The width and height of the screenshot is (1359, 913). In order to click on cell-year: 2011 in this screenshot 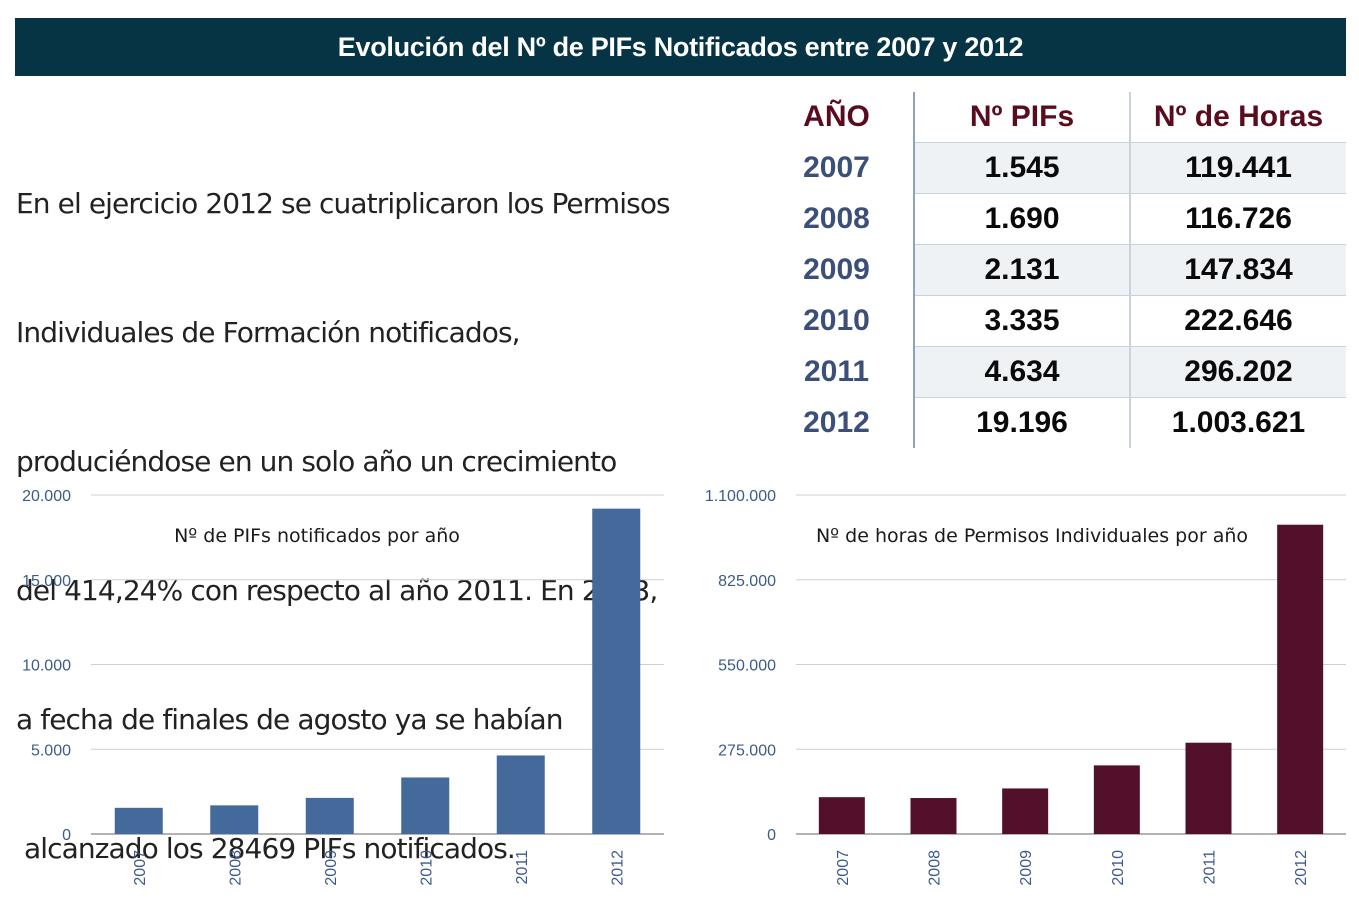, I will do `click(836, 371)`.